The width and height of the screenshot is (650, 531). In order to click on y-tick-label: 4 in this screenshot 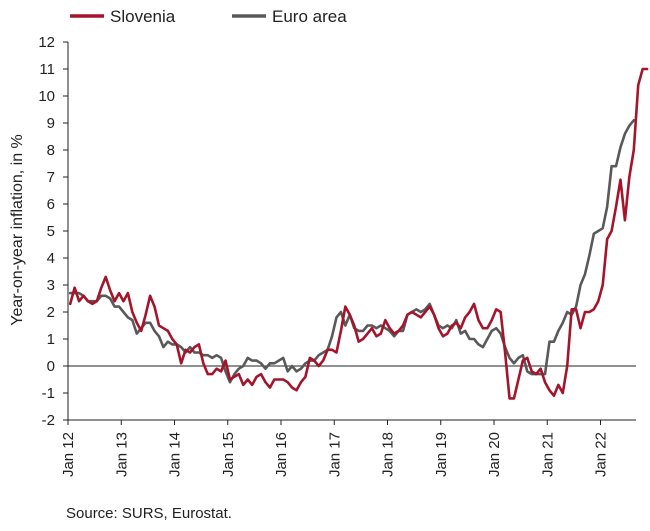, I will do `click(51, 258)`.